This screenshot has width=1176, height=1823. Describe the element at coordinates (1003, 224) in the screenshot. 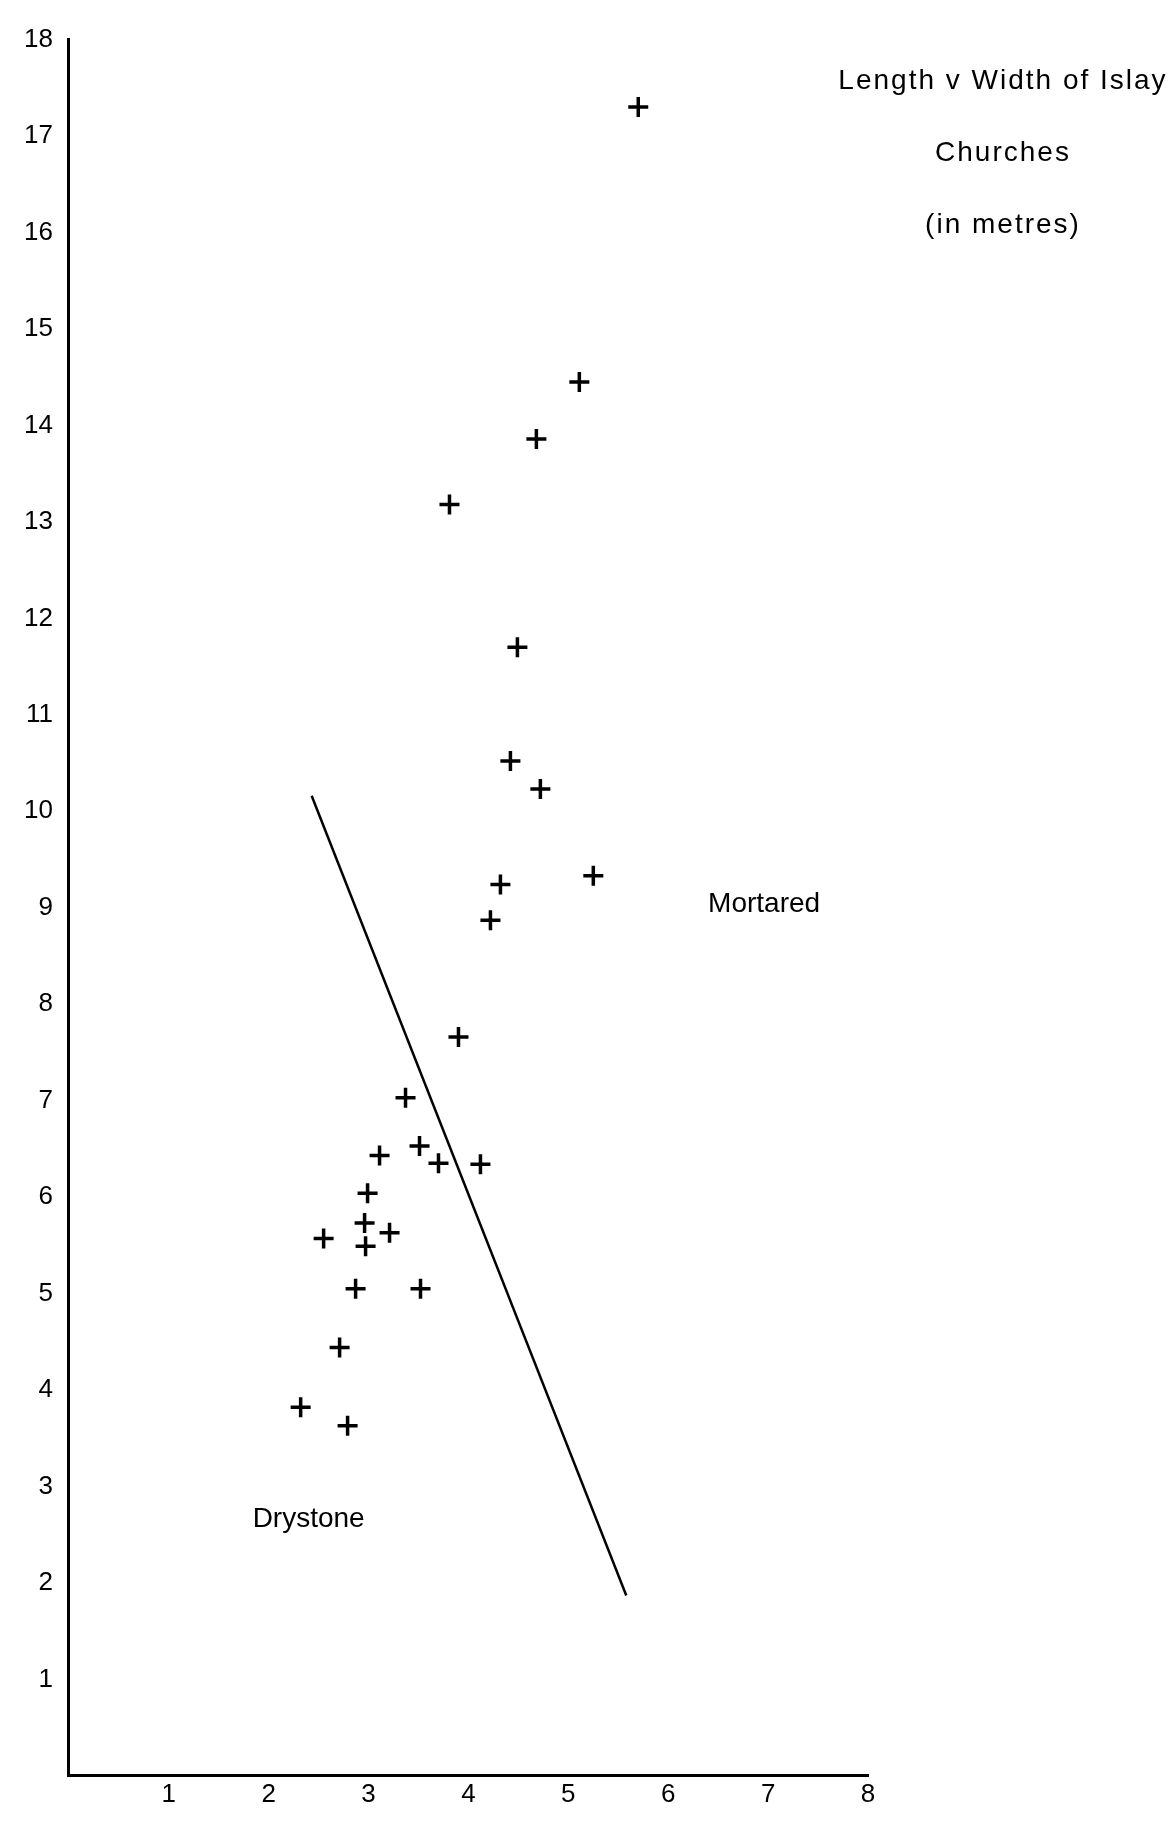

I see `text: (in metres)` at that location.